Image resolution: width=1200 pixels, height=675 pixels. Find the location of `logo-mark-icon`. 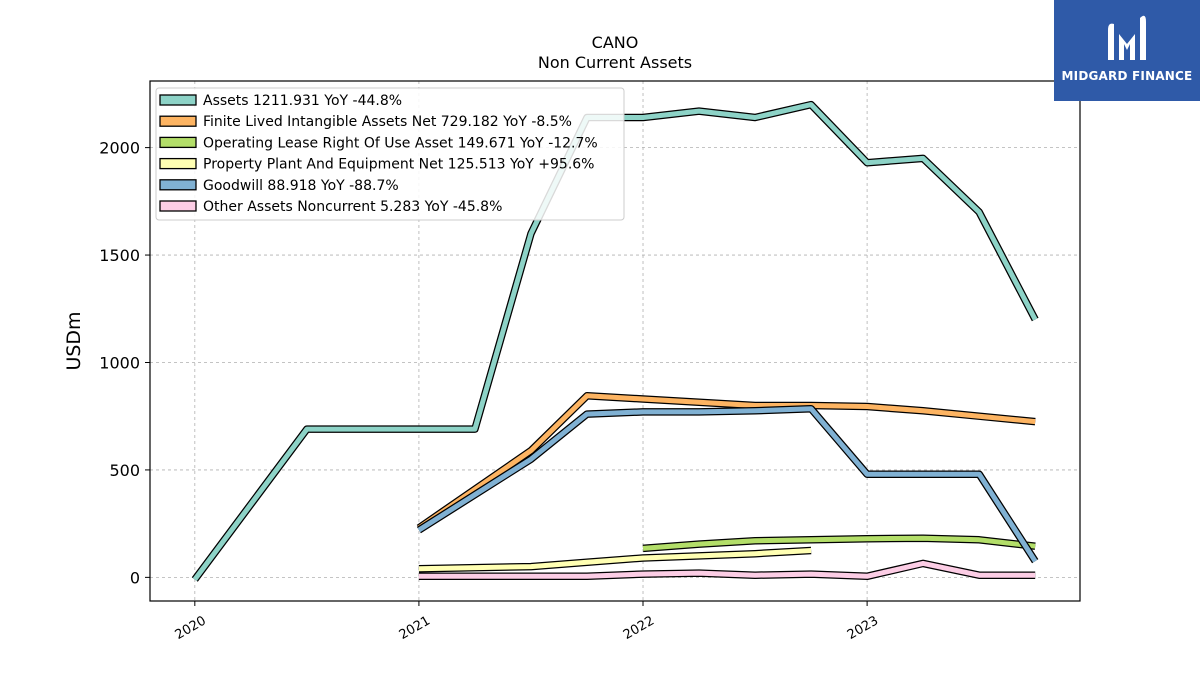

logo-mark-icon is located at coordinates (1127, 38).